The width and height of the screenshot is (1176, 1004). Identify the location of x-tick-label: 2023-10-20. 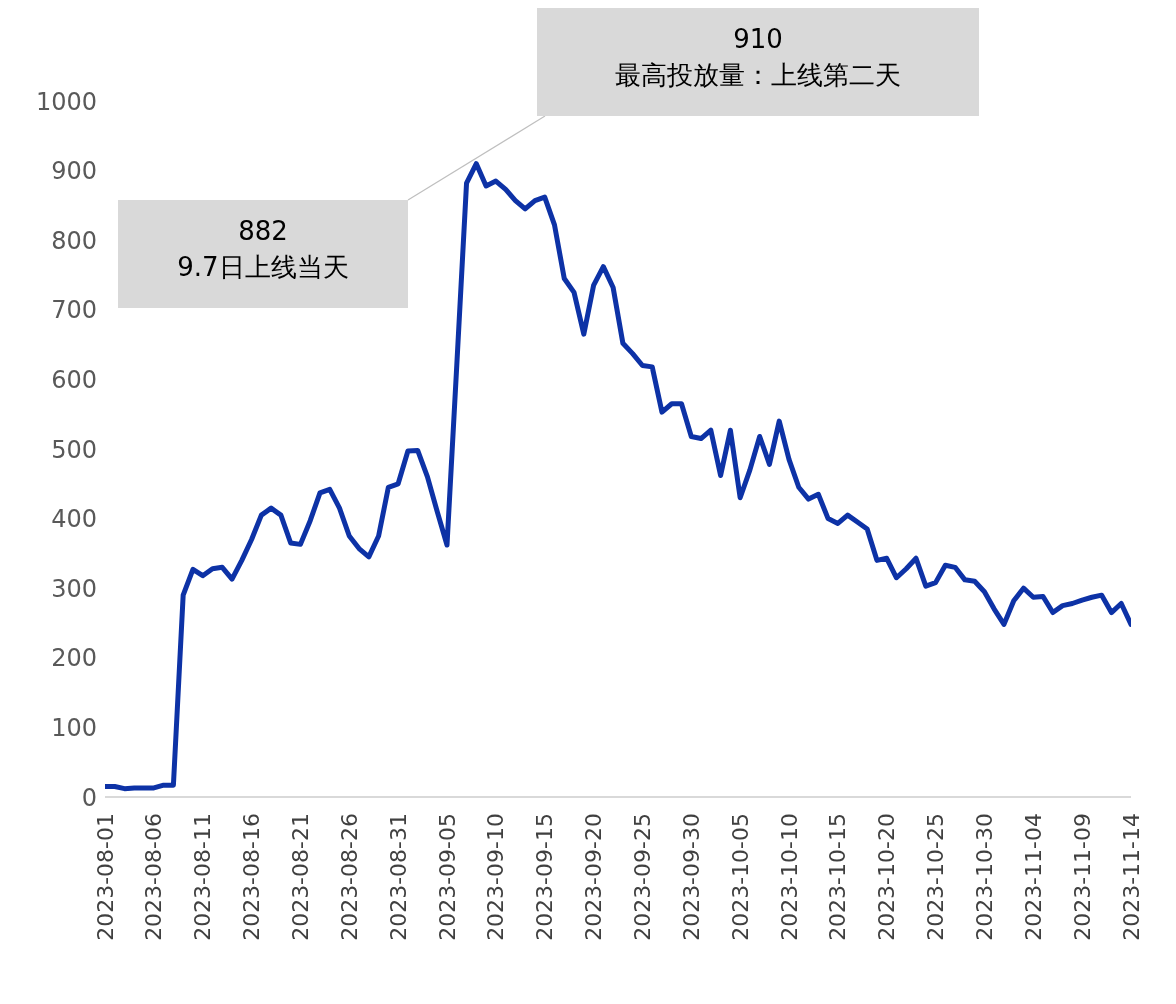
(887, 877).